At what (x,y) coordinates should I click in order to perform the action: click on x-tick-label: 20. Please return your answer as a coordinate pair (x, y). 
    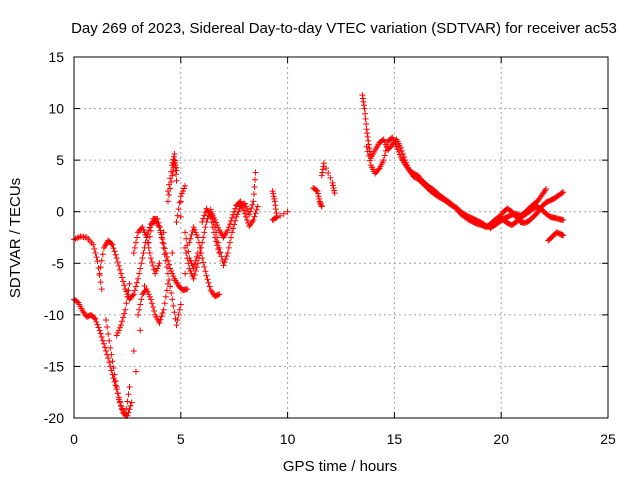
    Looking at the image, I should click on (501, 439).